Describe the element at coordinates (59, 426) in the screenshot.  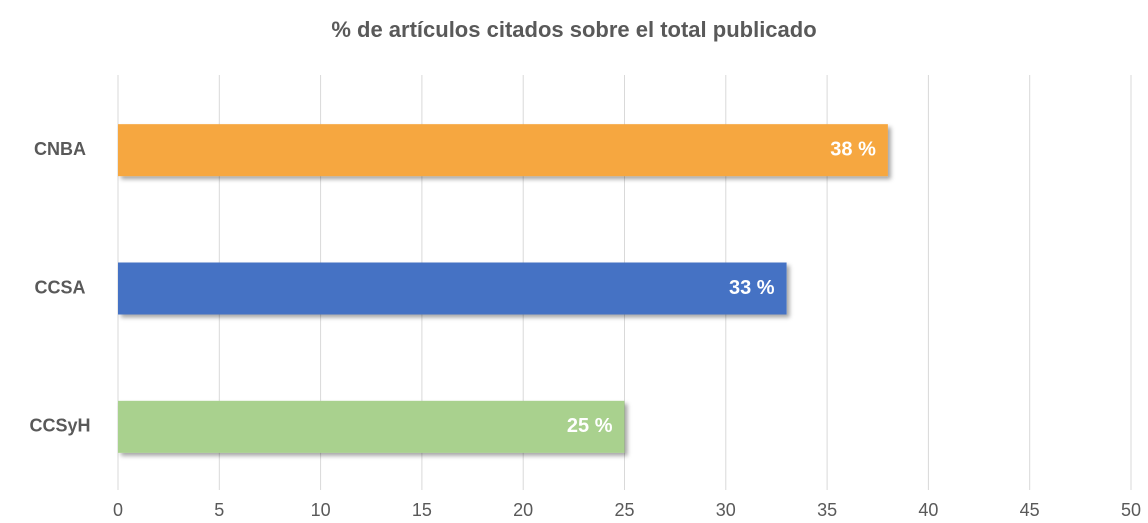
I see `y-tick-label: CCSyH` at that location.